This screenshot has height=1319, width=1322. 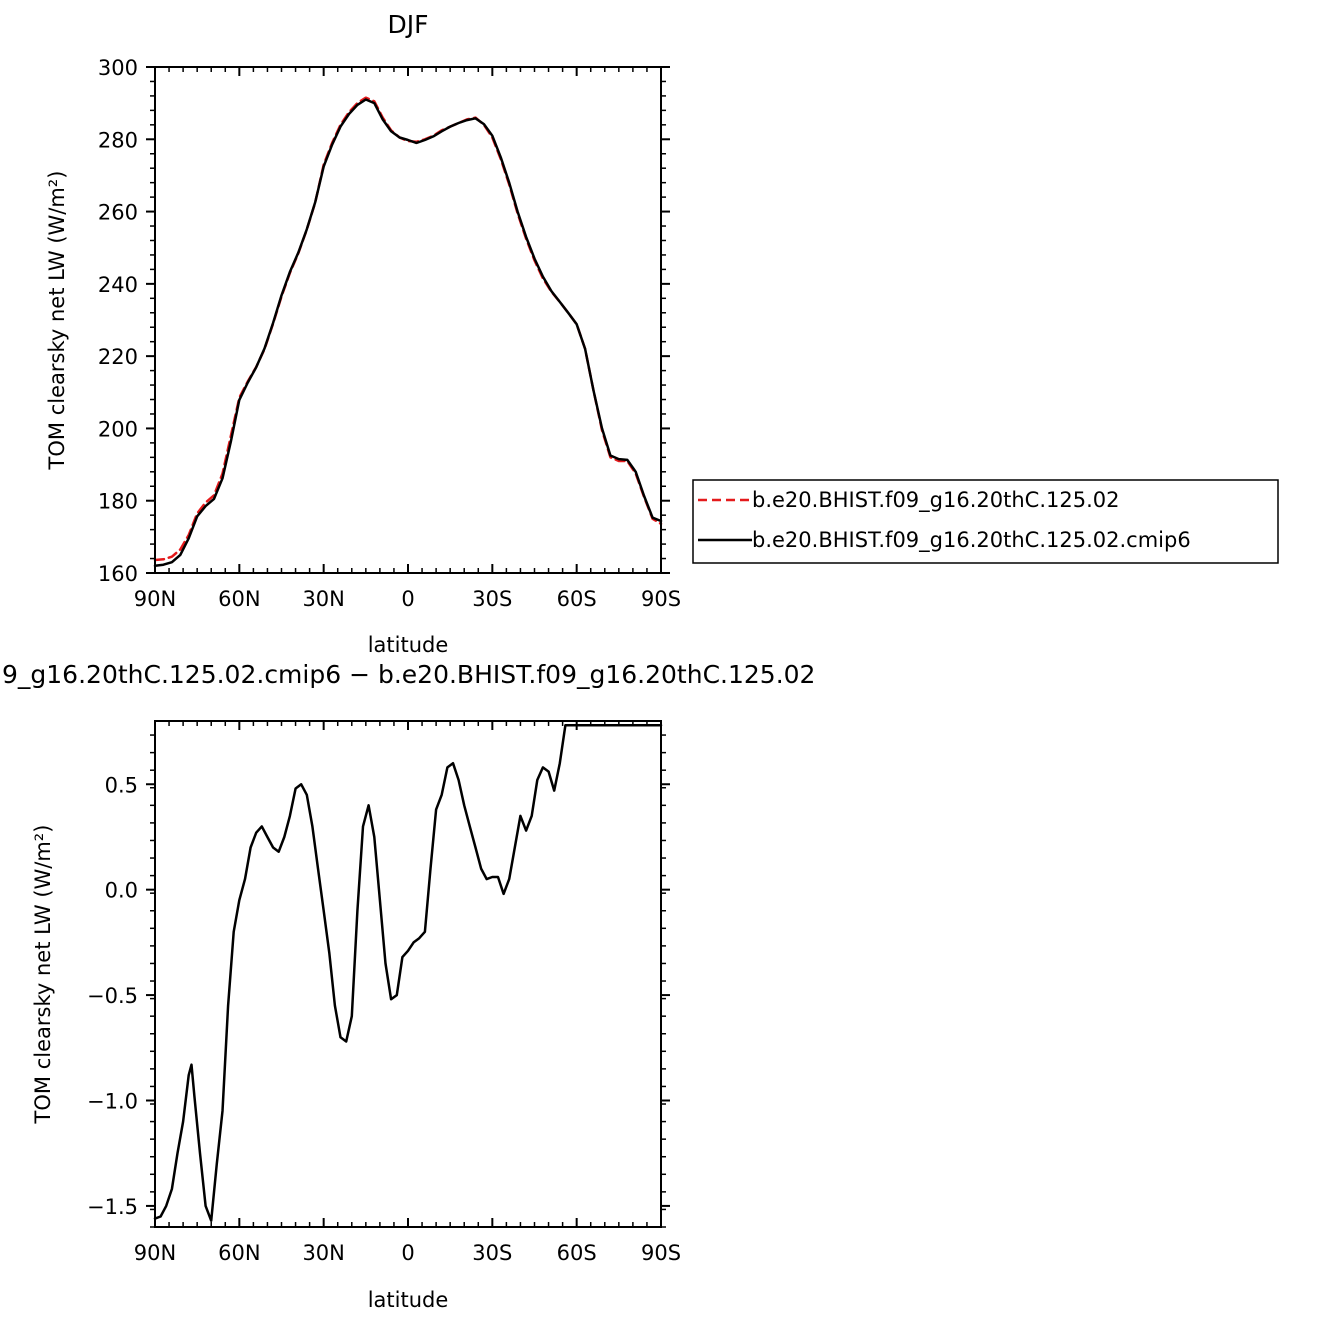 I want to click on bottom-chart-series-layer, so click(x=408, y=972).